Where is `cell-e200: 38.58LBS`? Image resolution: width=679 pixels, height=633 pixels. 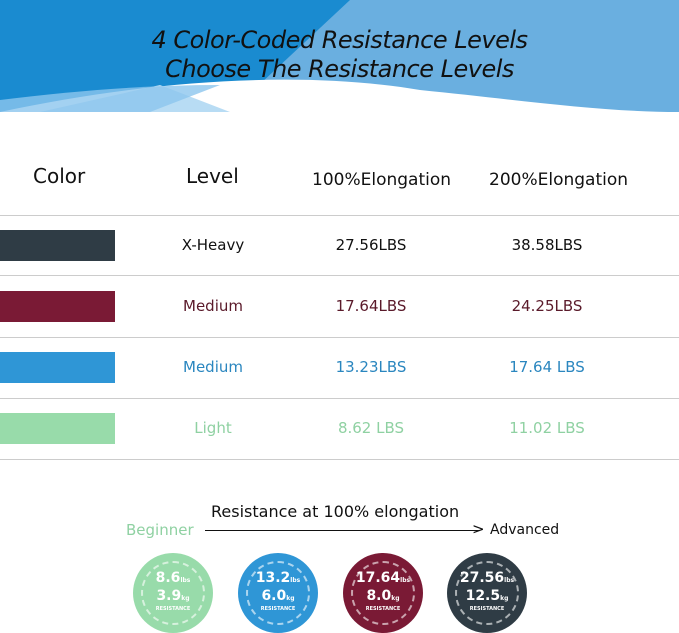
cell-e200: 38.58LBS is located at coordinates (547, 245).